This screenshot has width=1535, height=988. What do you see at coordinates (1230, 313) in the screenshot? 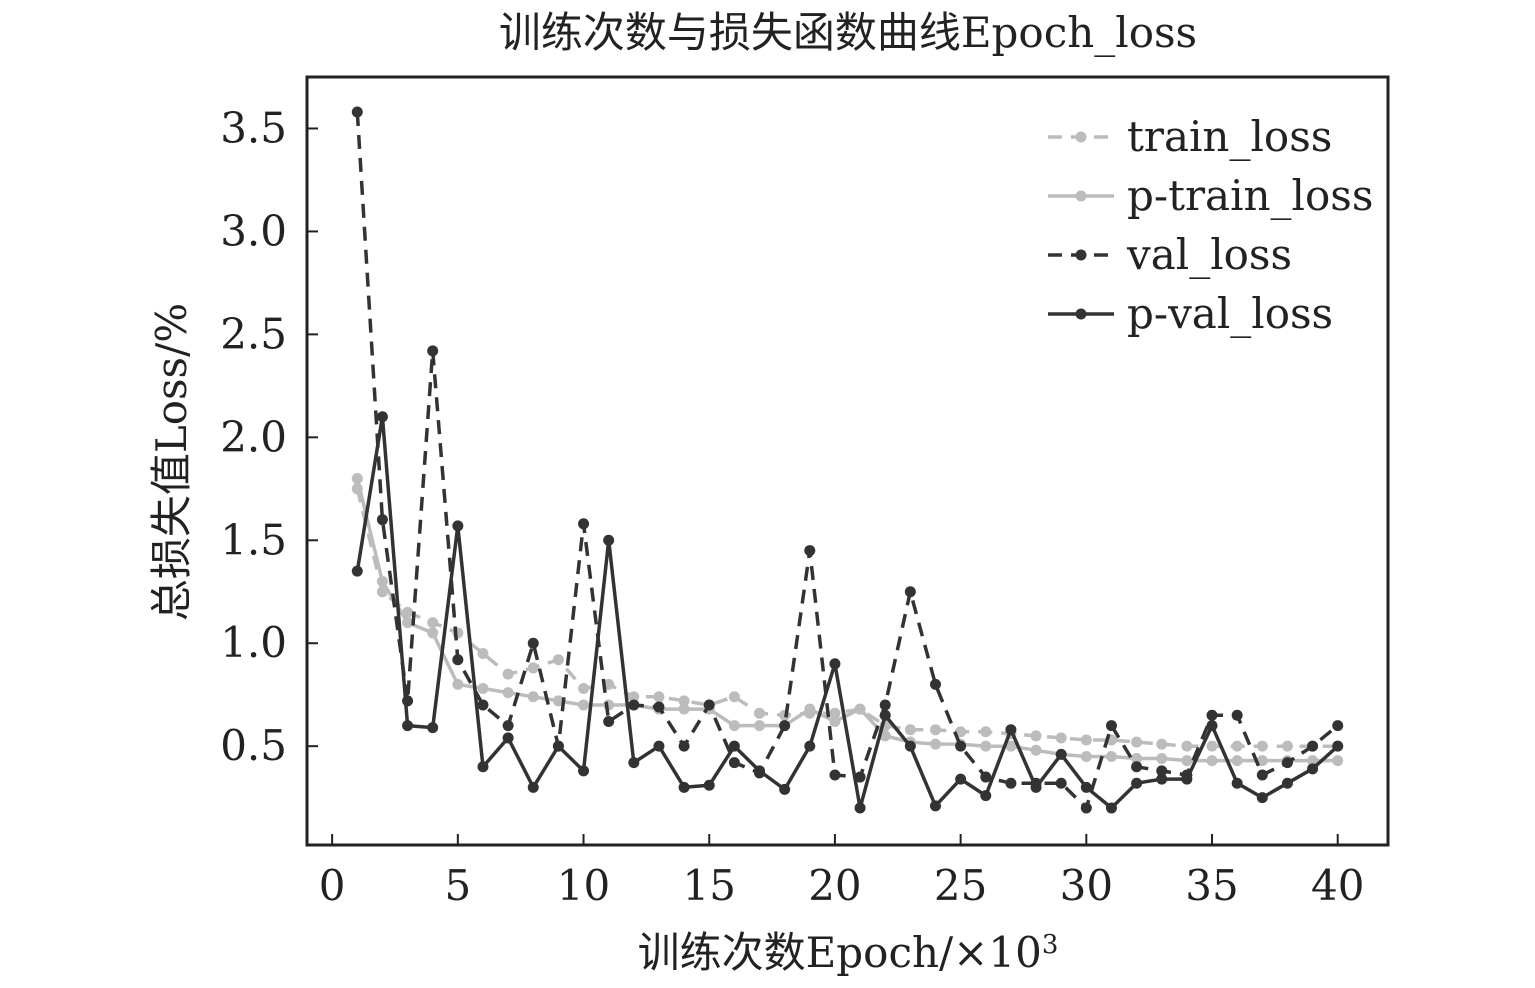
I see `legend-label-p-val-loss: p-val_loss` at bounding box center [1230, 313].